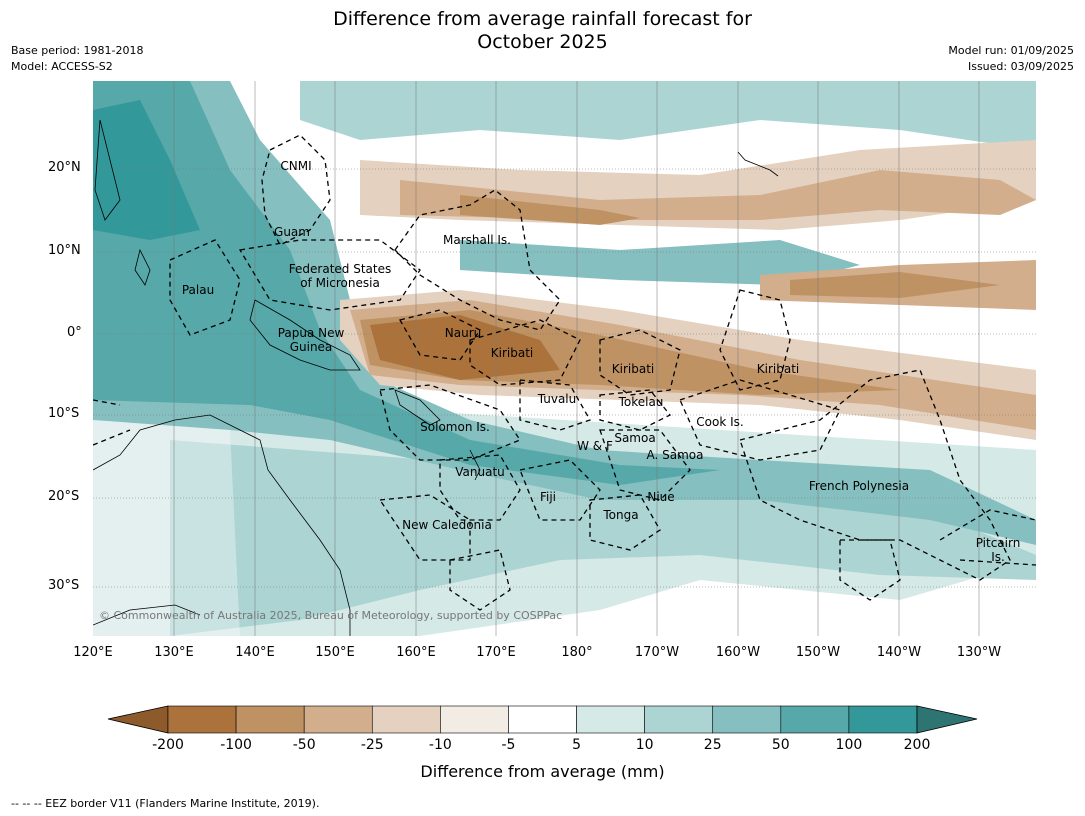 Image resolution: width=1085 pixels, height=816 pixels. What do you see at coordinates (236, 745) in the screenshot?
I see `colorbar-tick-label: -100` at bounding box center [236, 745].